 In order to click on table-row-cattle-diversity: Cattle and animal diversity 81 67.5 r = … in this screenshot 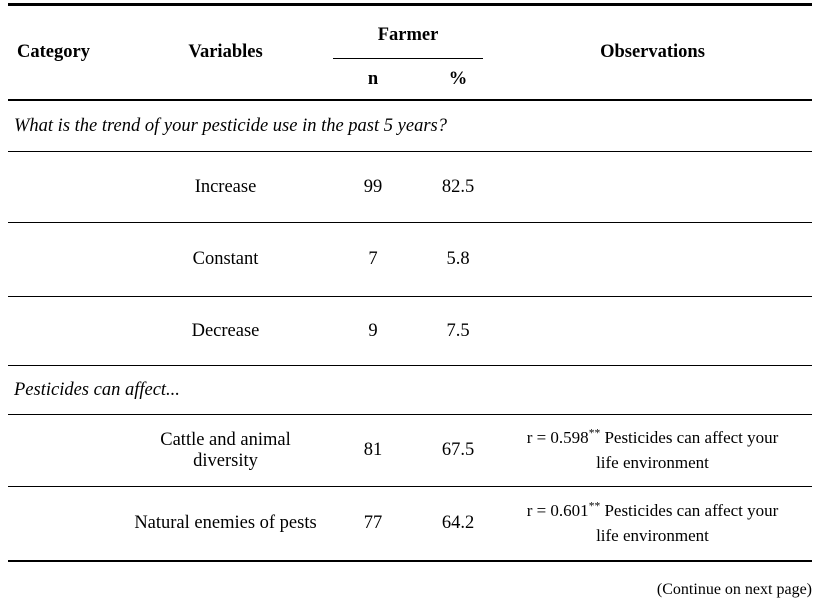, I will do `click(410, 451)`.